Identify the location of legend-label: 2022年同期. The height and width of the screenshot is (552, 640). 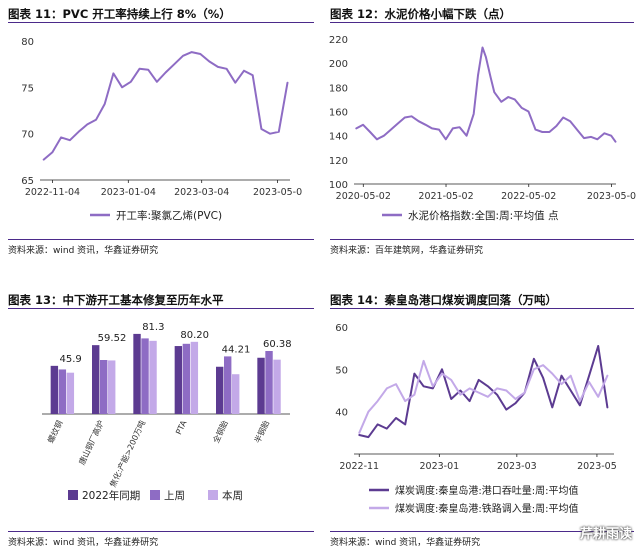
(111, 495).